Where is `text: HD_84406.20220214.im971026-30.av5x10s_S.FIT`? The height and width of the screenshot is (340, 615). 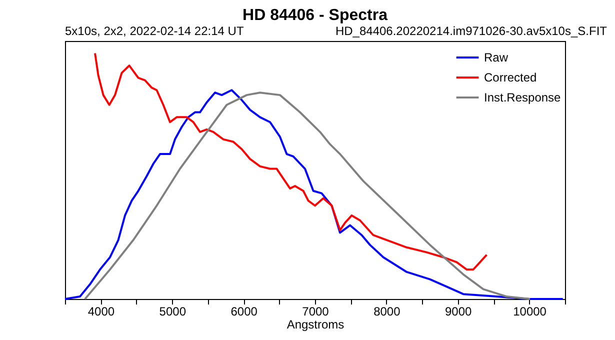
text: HD_84406.20220214.im971026-30.av5x10s_S.FIT is located at coordinates (471, 31).